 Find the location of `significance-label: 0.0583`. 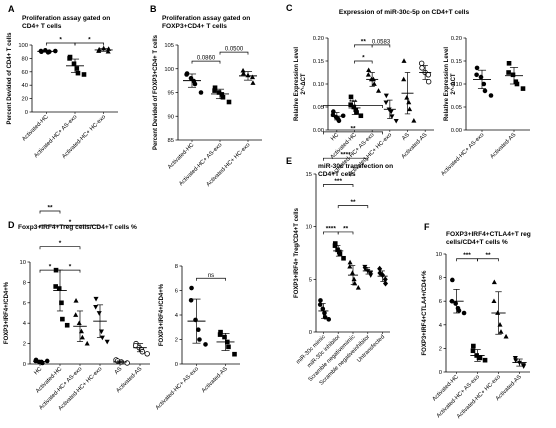

significance-label: 0.0583 is located at coordinates (381, 42).